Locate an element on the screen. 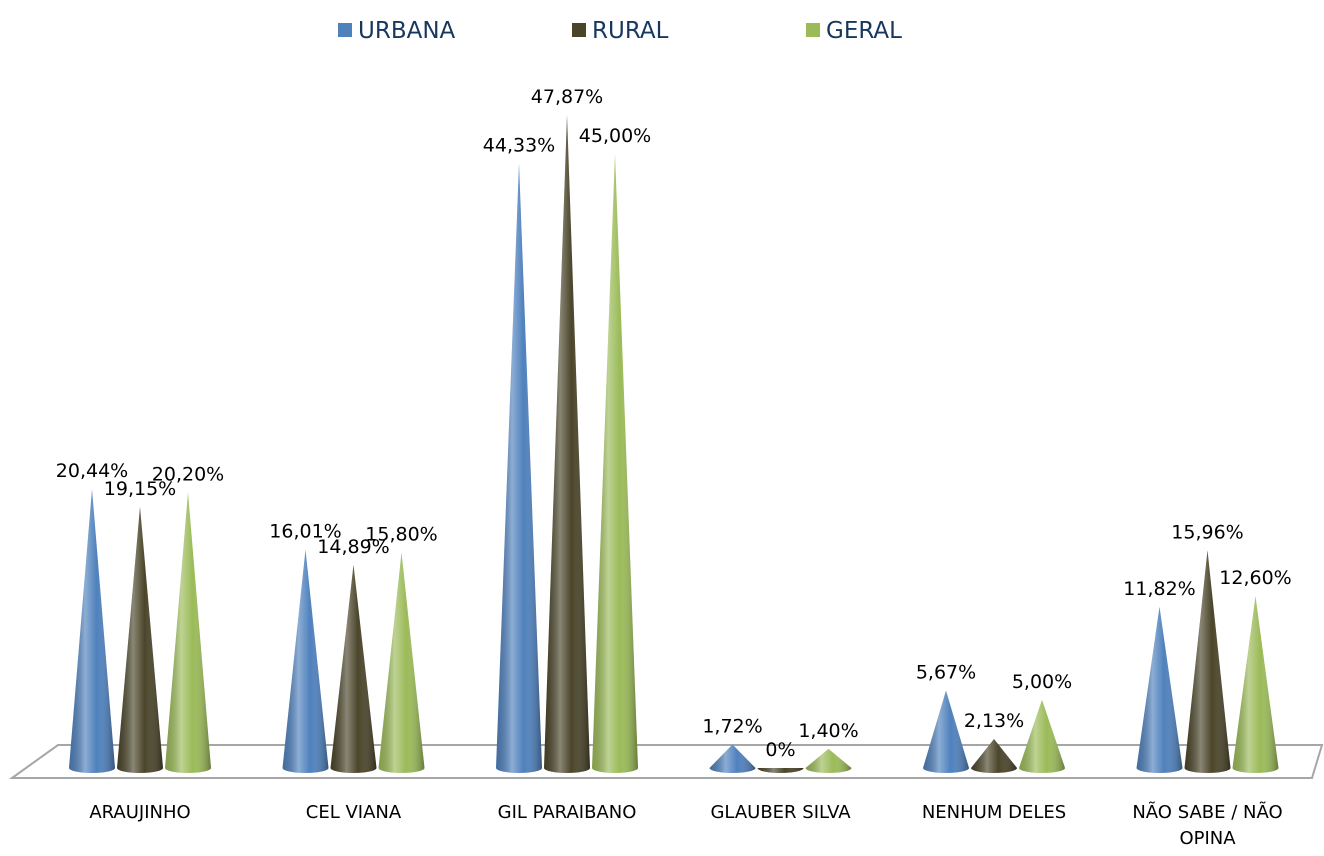 The image size is (1324, 856). legend-label: GERAL is located at coordinates (864, 31).